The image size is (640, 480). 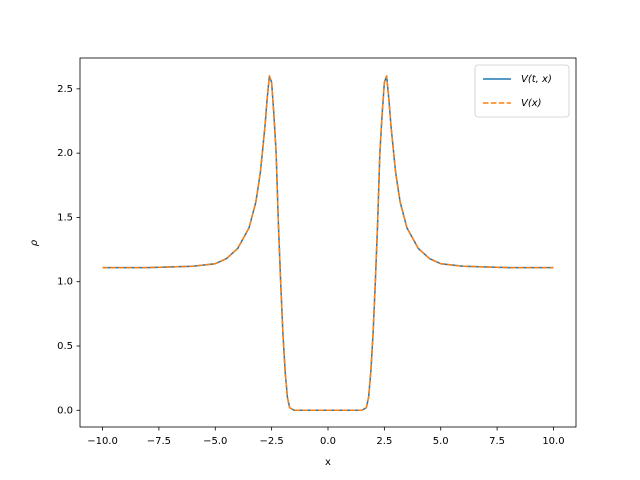 I want to click on x-tick-label: −2.5, so click(x=271, y=441).